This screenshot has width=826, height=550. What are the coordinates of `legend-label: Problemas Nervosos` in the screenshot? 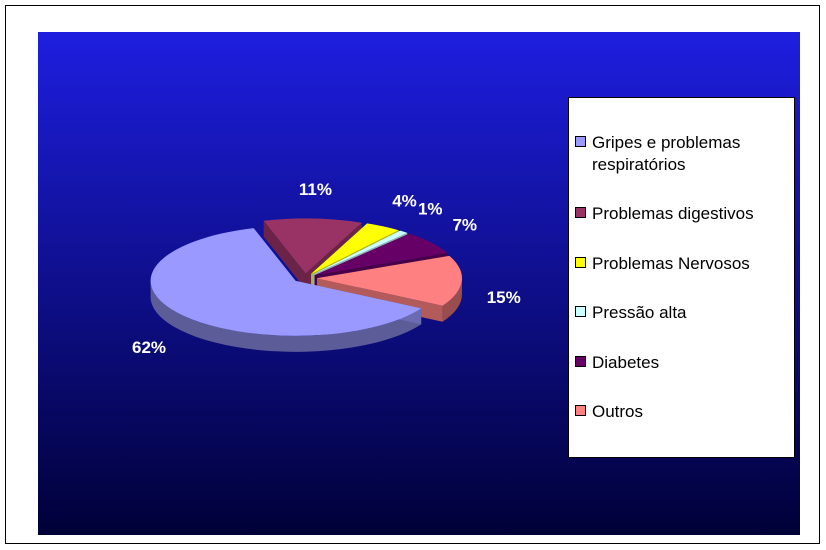 It's located at (671, 263).